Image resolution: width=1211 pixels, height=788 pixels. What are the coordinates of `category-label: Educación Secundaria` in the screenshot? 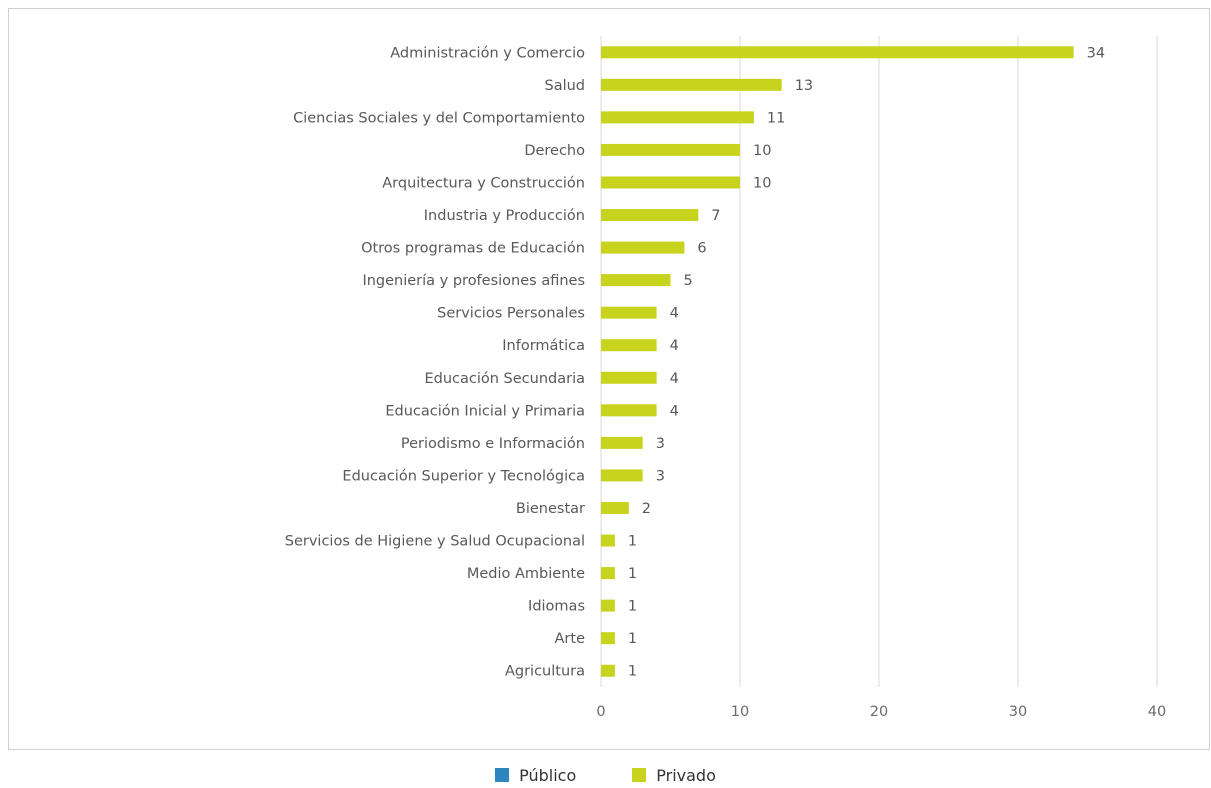 It's located at (504, 379).